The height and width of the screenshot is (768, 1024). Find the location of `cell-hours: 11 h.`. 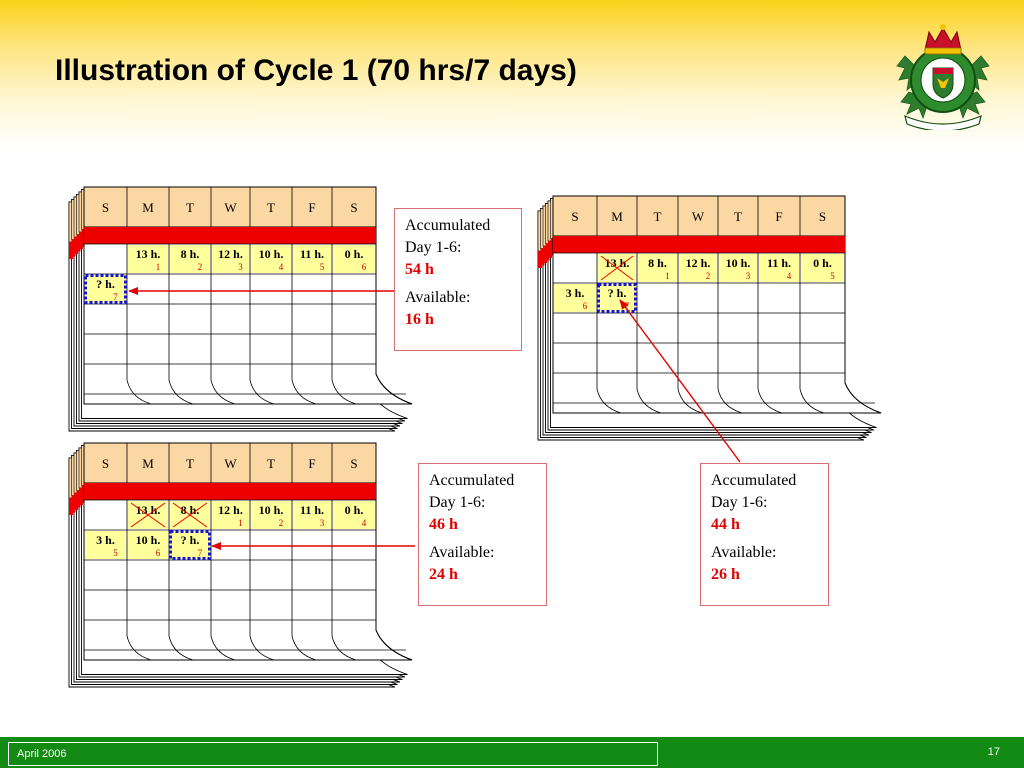

cell-hours: 11 h. is located at coordinates (312, 254).